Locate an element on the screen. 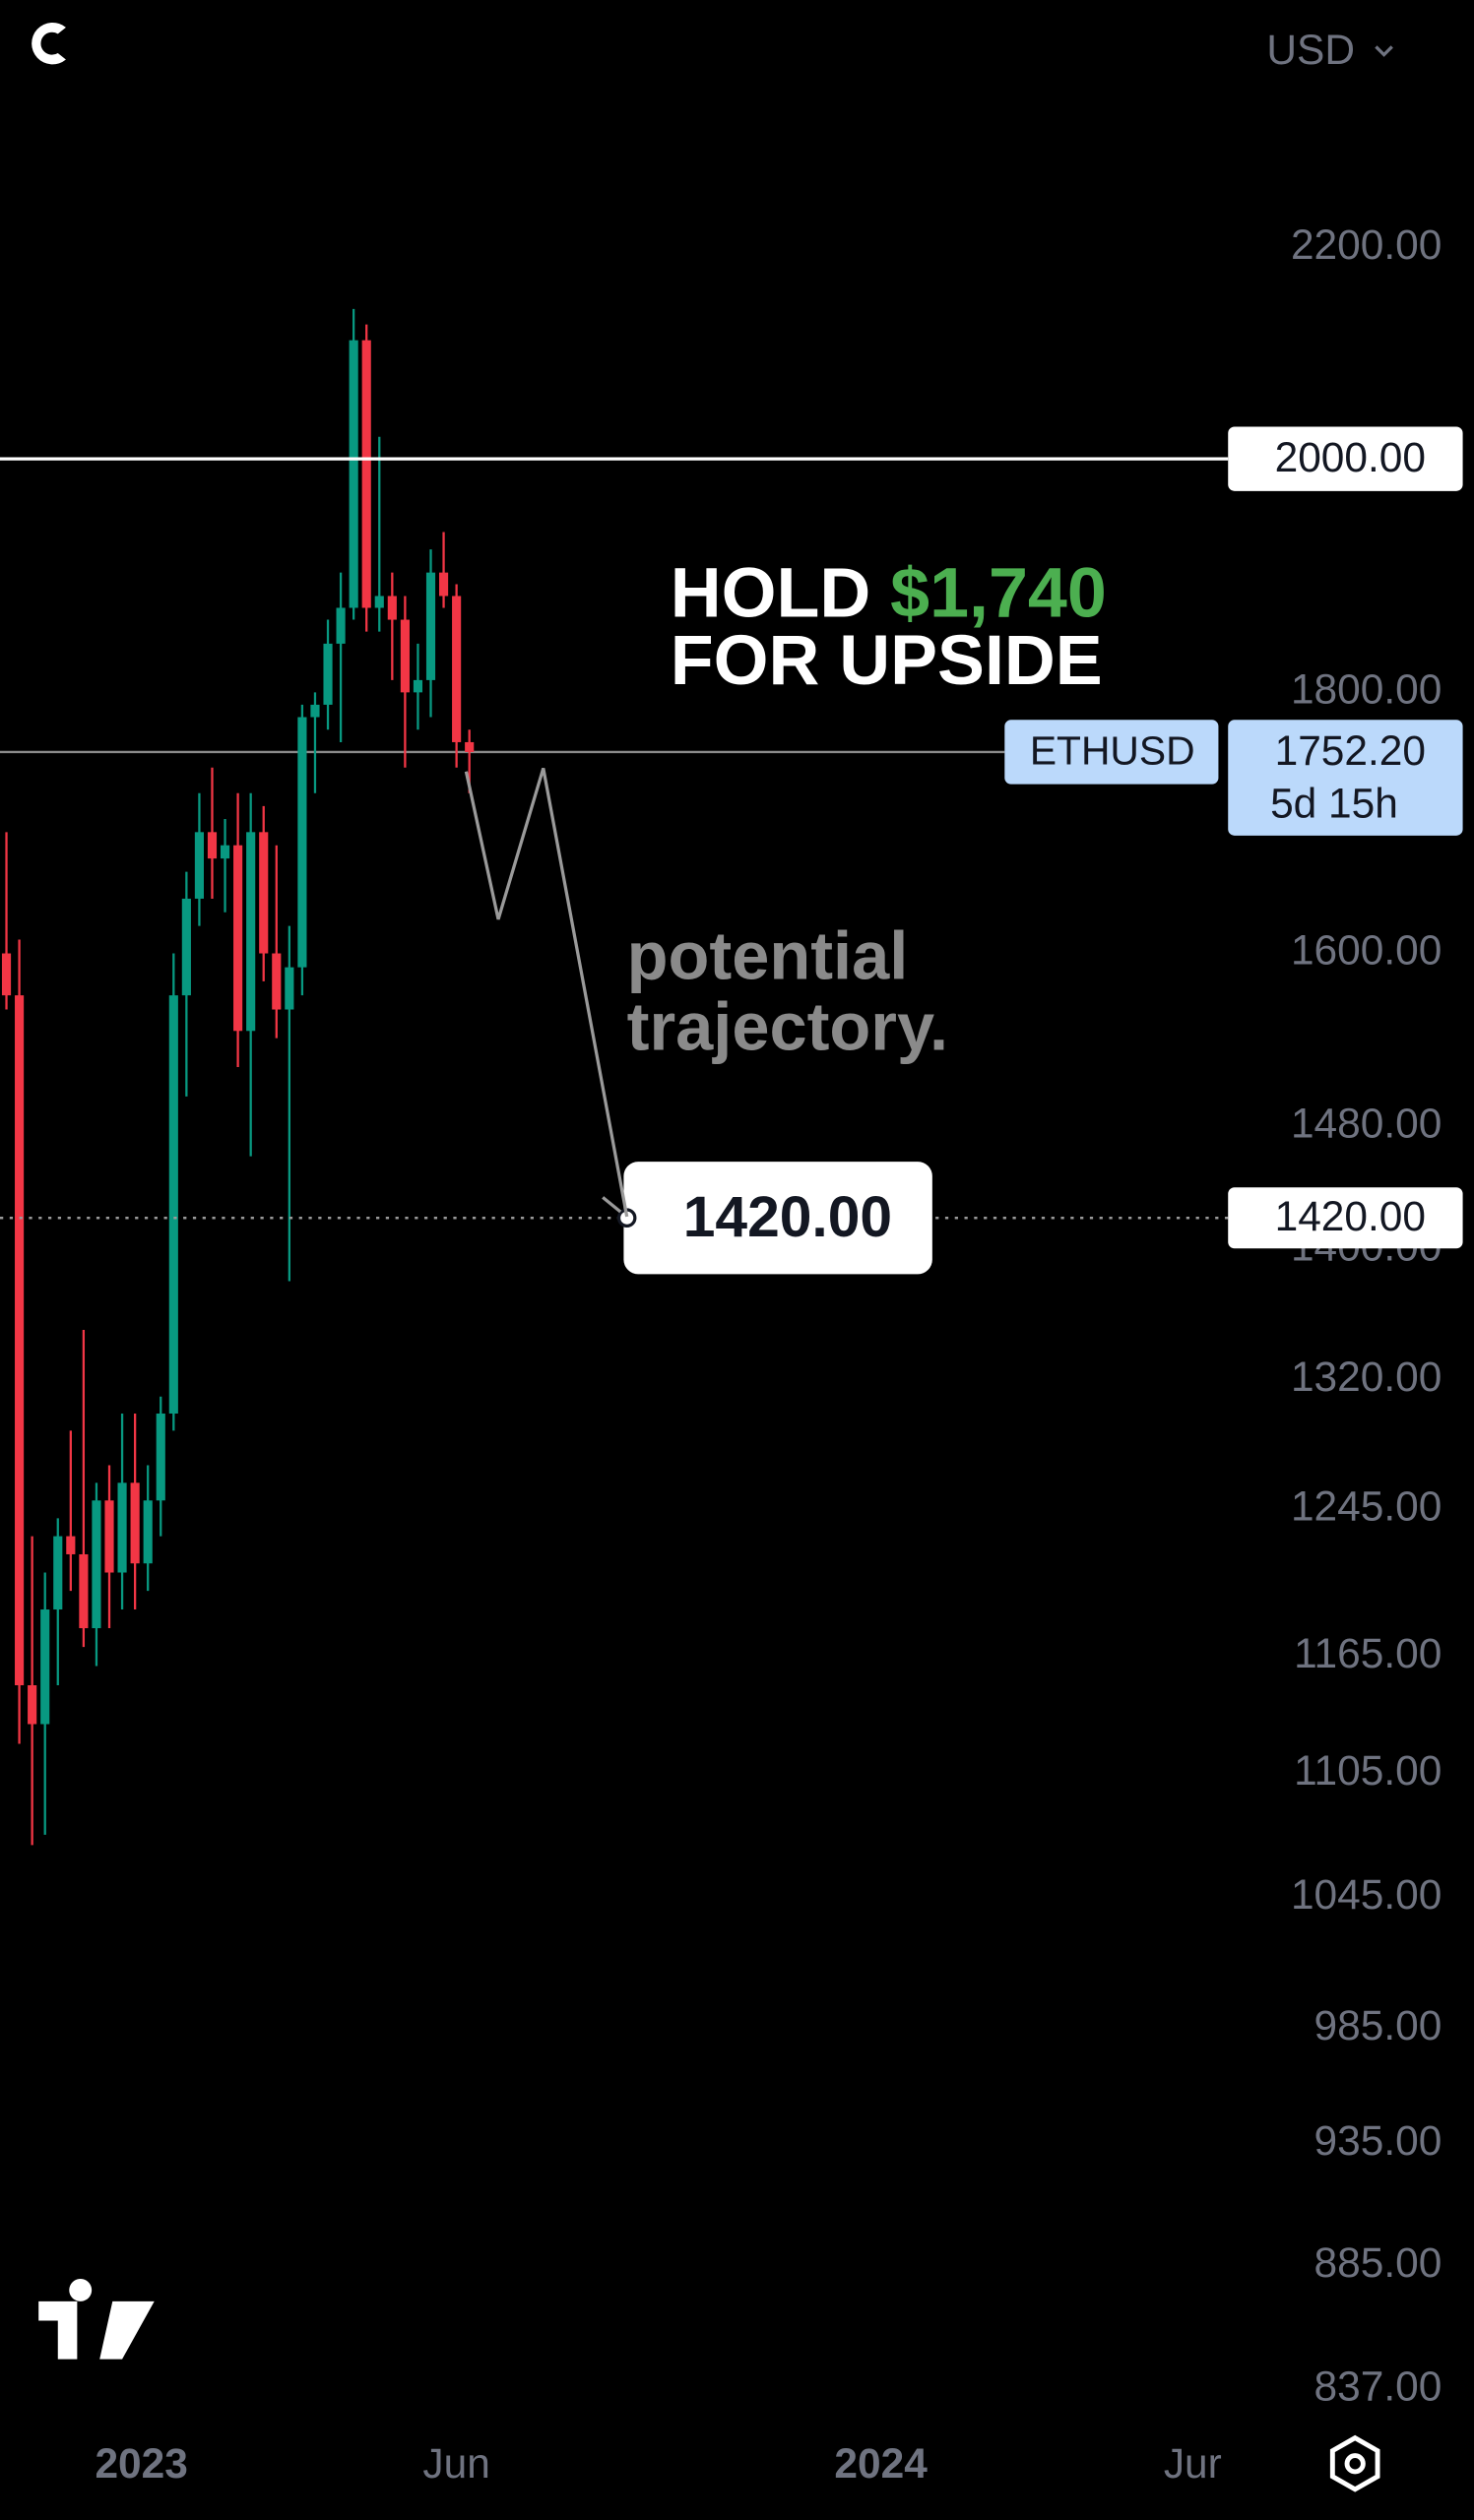 The width and height of the screenshot is (1474, 2520). y-tick-label: 985.00 is located at coordinates (1378, 2025).